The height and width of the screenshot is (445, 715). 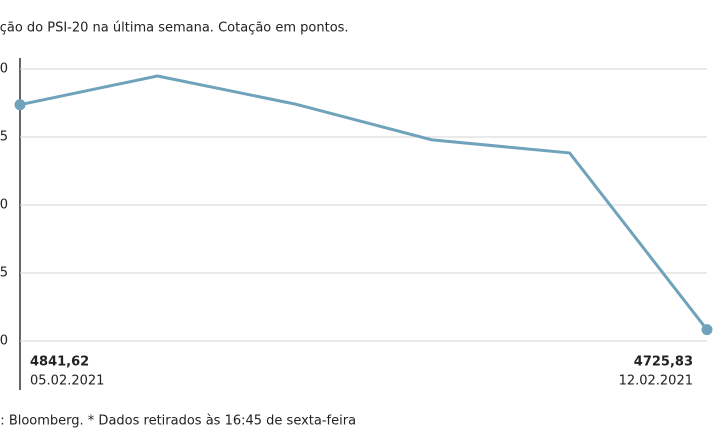 I want to click on value-label: 4725,83, so click(x=663, y=362).